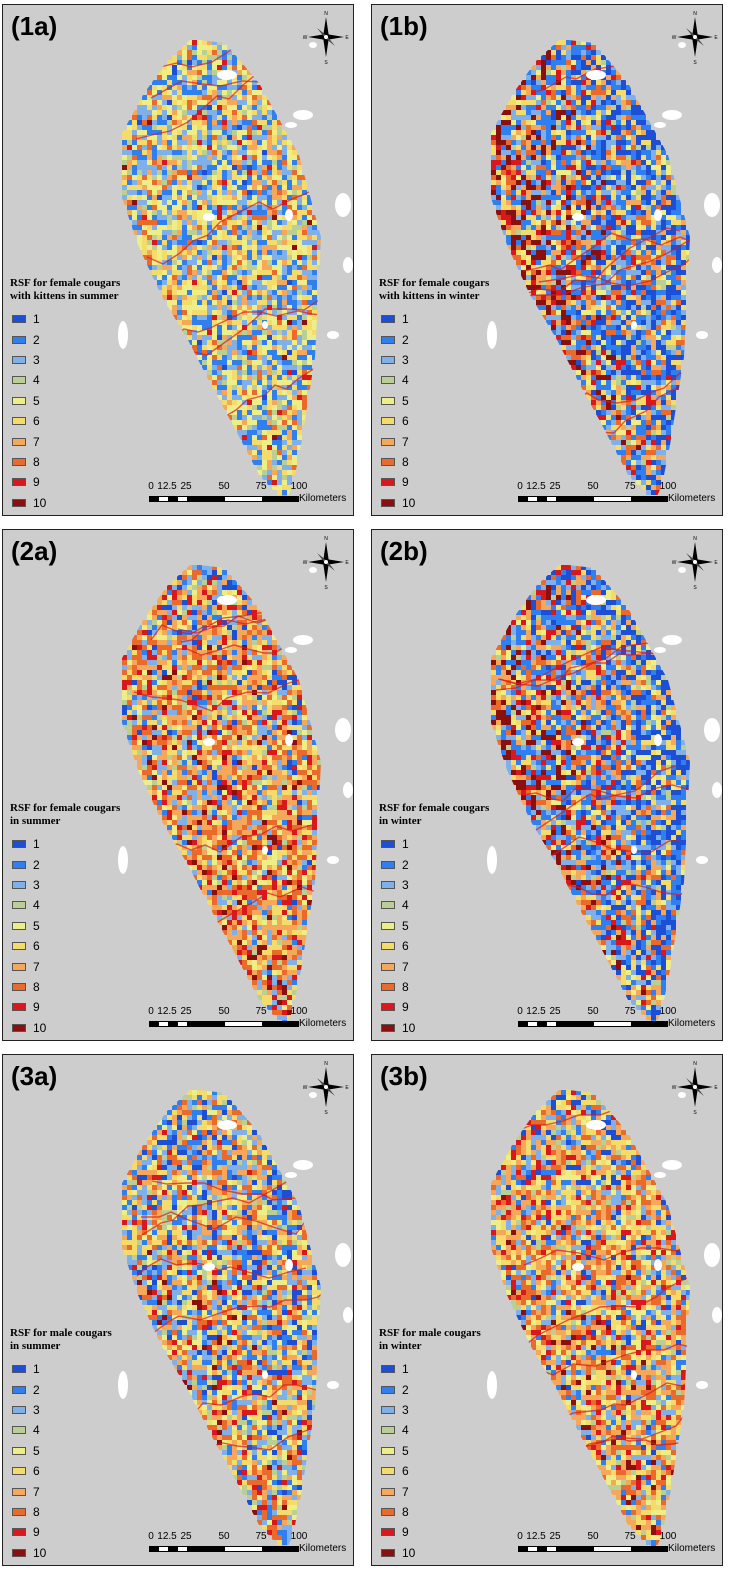 Image resolution: width=731 pixels, height=1589 pixels. I want to click on legend-label: 1, so click(36, 319).